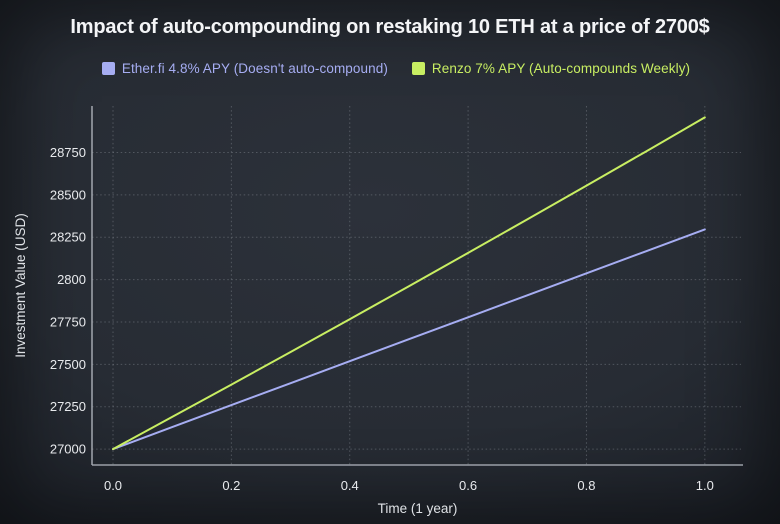 This screenshot has height=524, width=780. What do you see at coordinates (71, 279) in the screenshot?
I see `y-tick-label: 2800` at bounding box center [71, 279].